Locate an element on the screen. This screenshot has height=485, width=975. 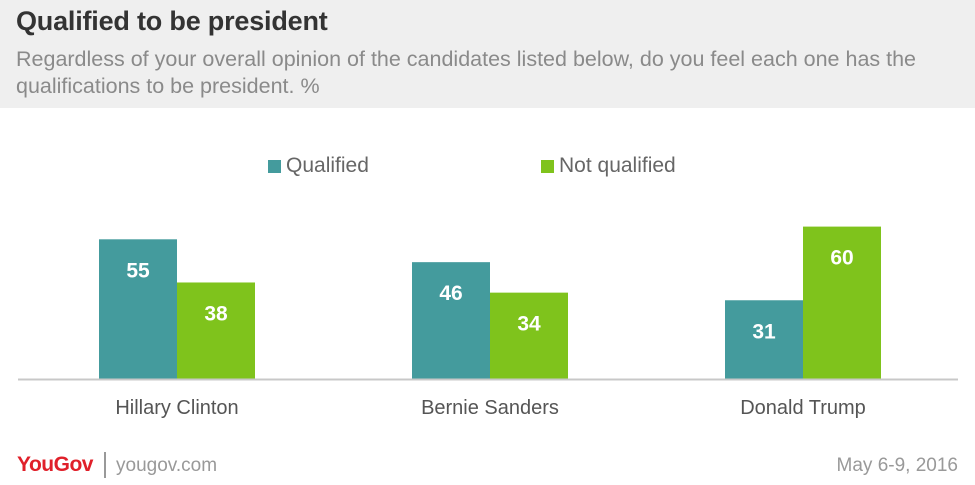
category-label-hillary-clinton: Hillary Clinton is located at coordinates (176, 408).